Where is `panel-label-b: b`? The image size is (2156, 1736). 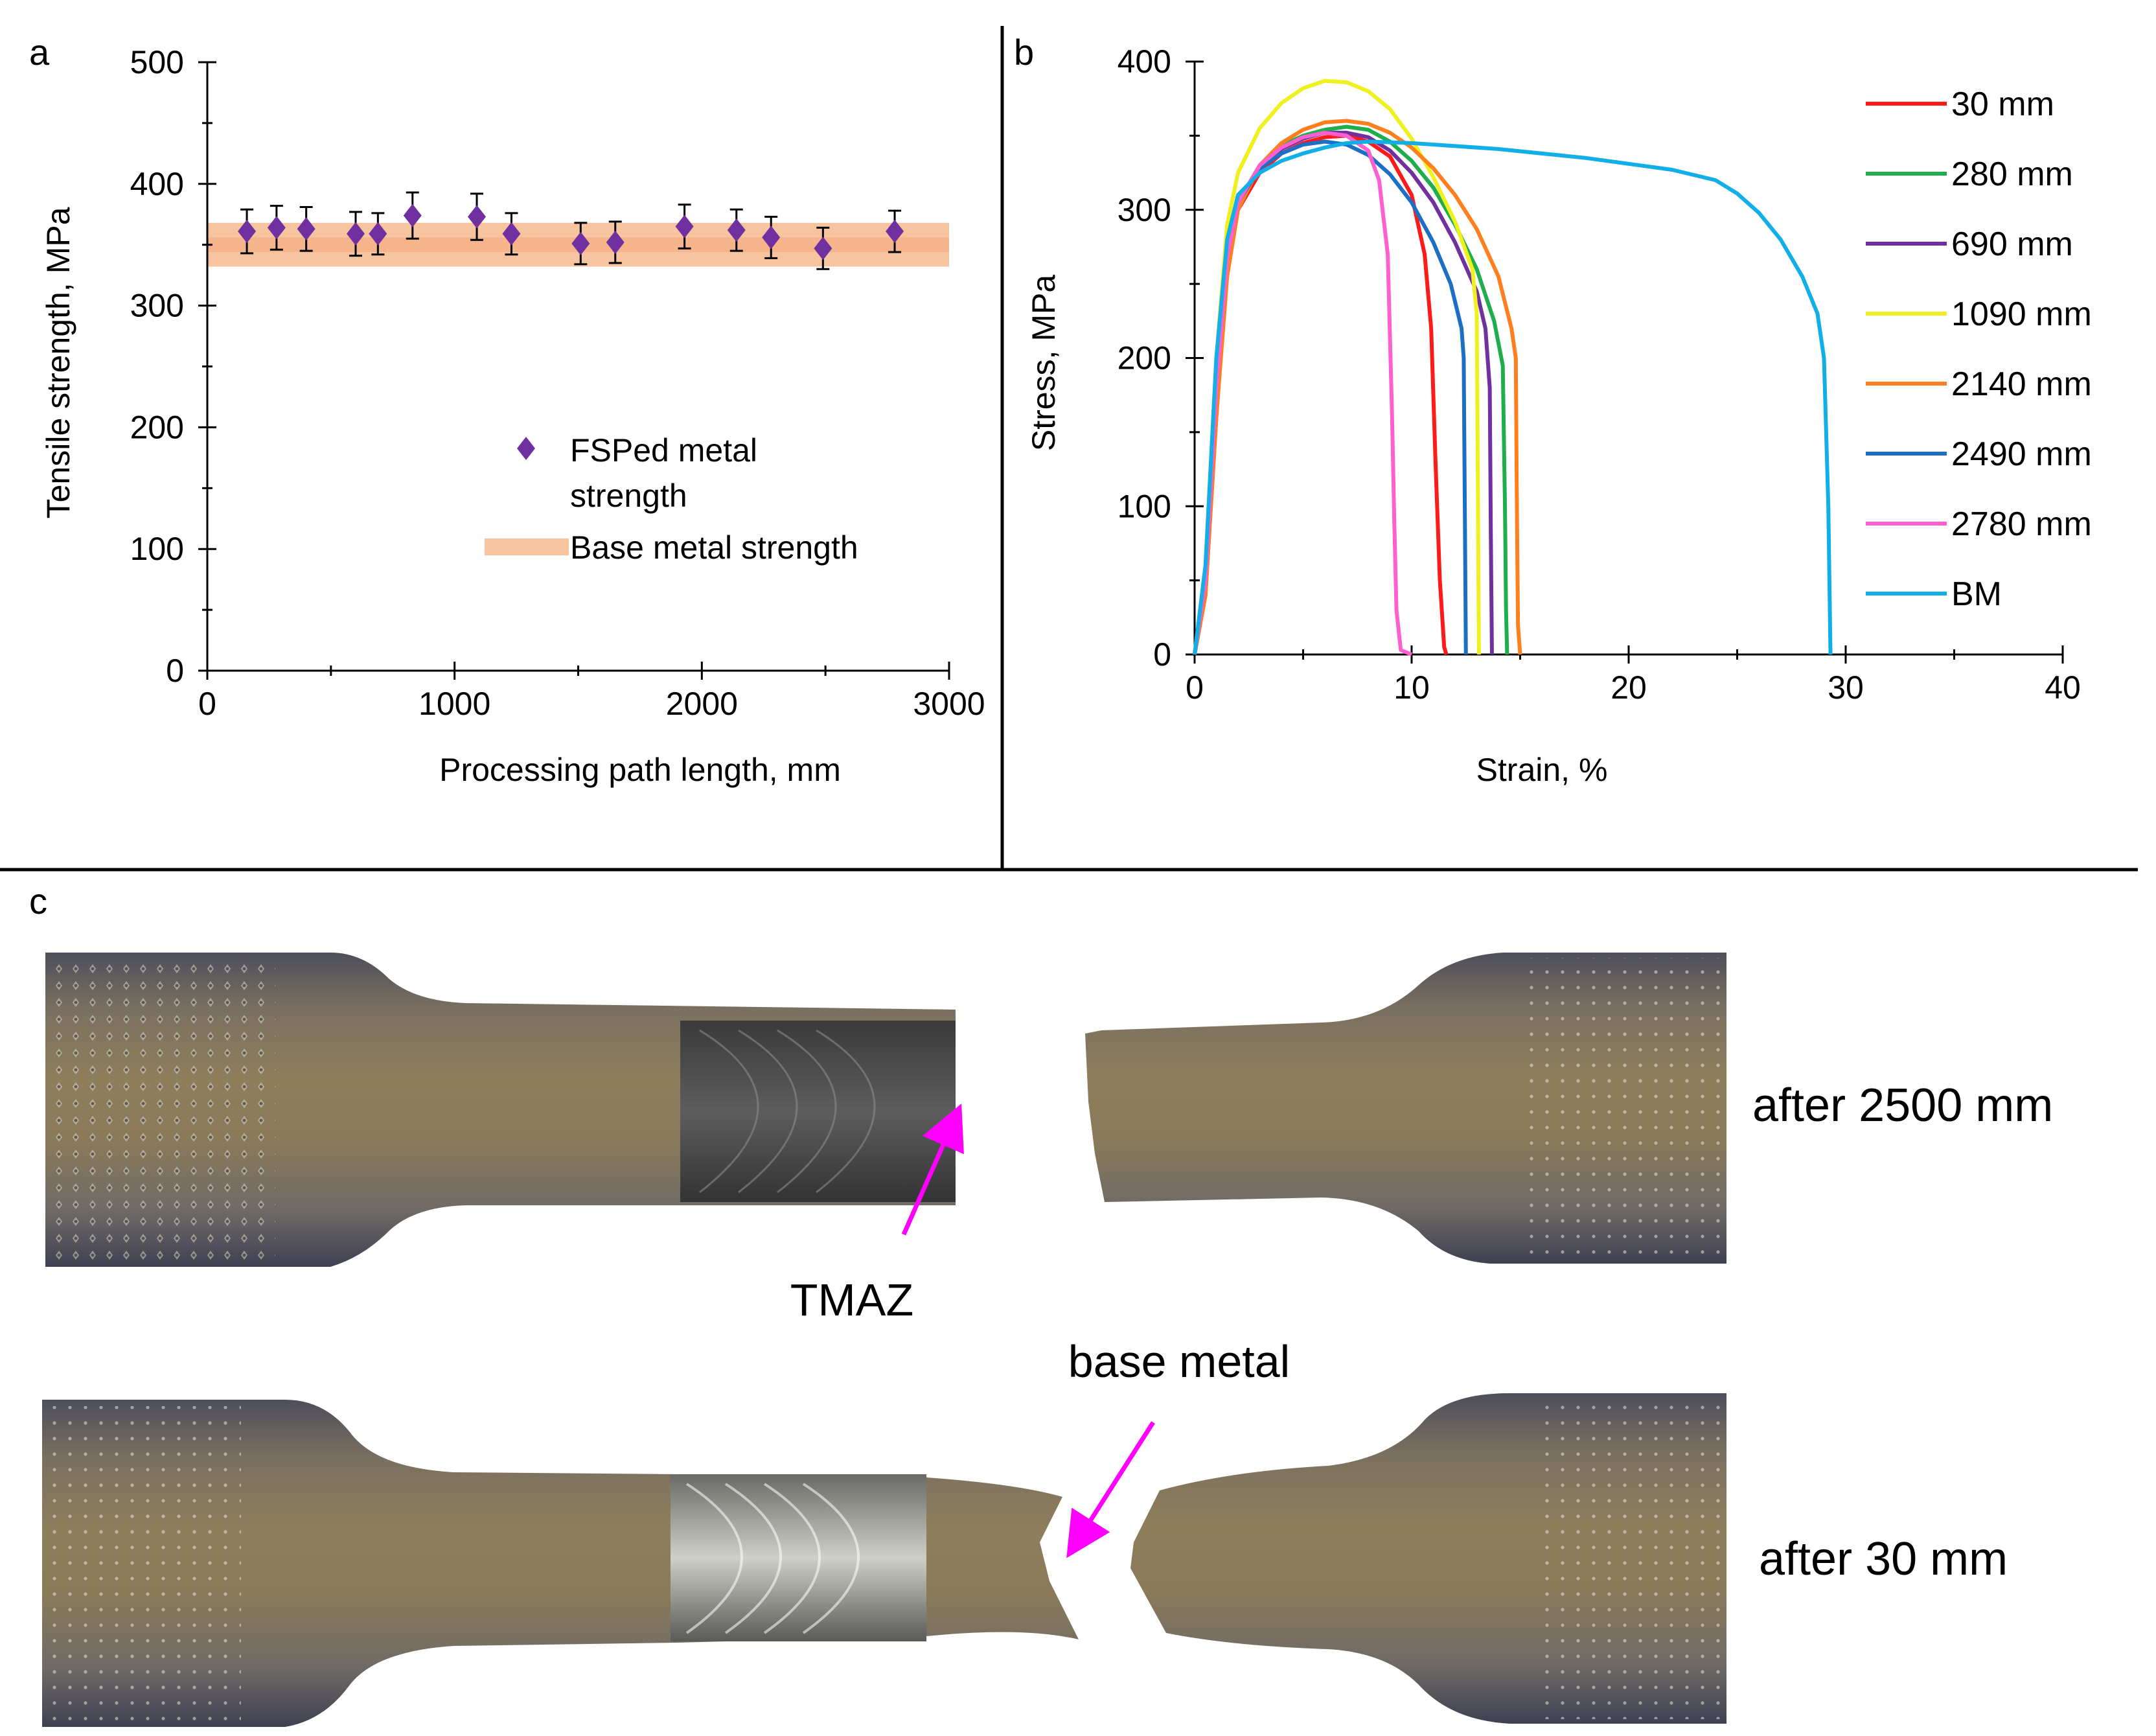
panel-label-b: b is located at coordinates (1024, 53).